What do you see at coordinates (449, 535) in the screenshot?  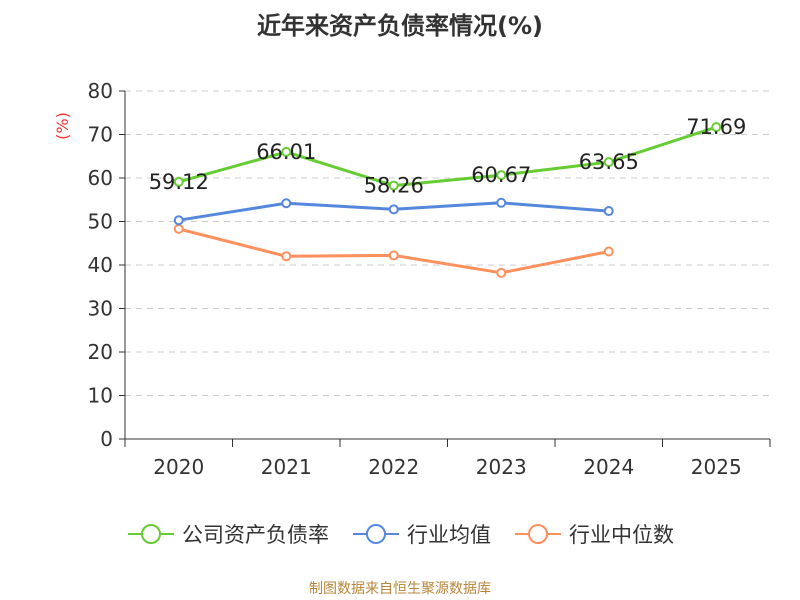 I see `legend-label-industry-avg: 行业均值` at bounding box center [449, 535].